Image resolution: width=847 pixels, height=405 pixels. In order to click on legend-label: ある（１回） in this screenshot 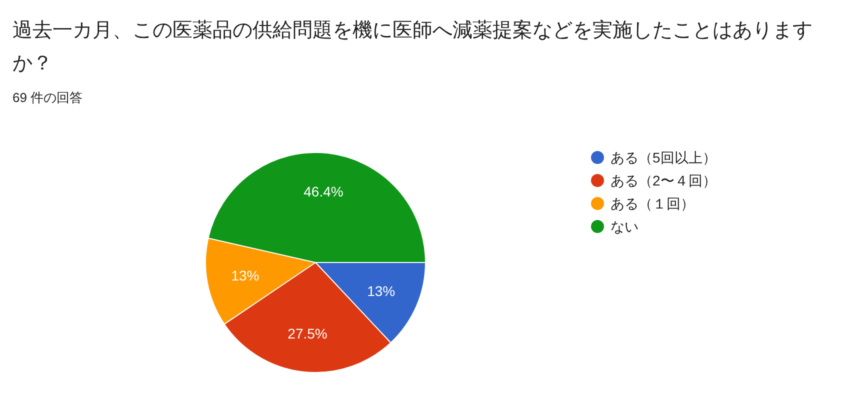, I will do `click(652, 204)`.